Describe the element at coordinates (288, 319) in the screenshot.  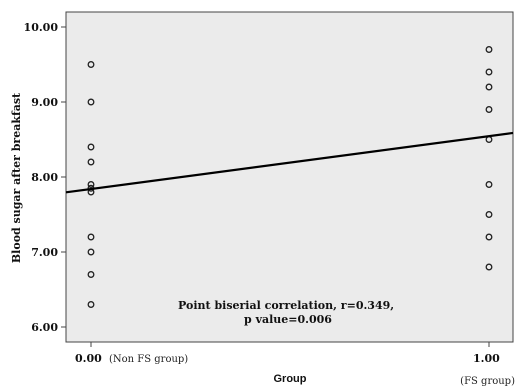
I see `annotation-line-2: p value=0.006` at that location.